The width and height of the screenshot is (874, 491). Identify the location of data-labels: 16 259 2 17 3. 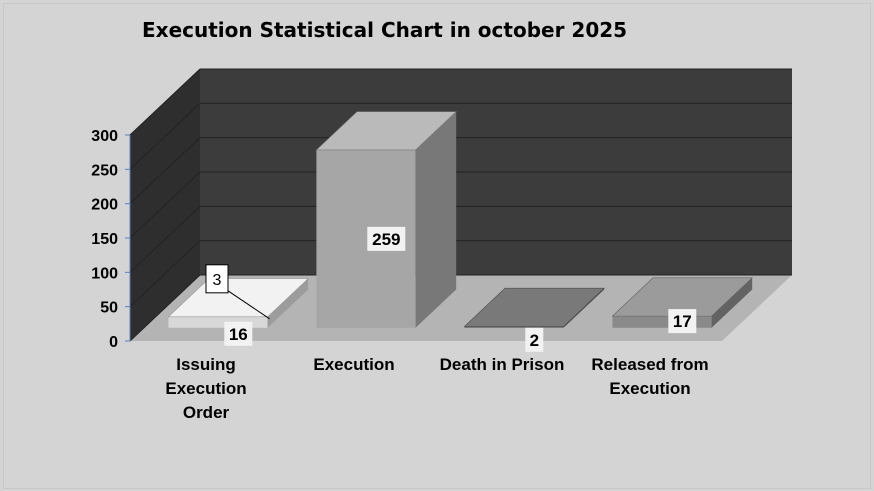
(451, 289).